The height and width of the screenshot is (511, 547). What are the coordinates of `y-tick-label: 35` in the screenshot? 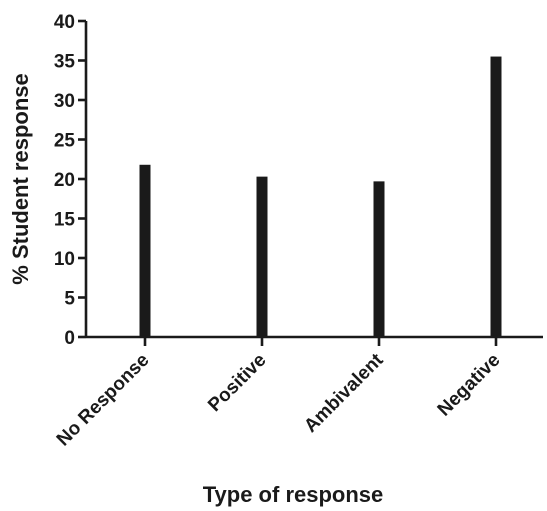 It's located at (65, 62).